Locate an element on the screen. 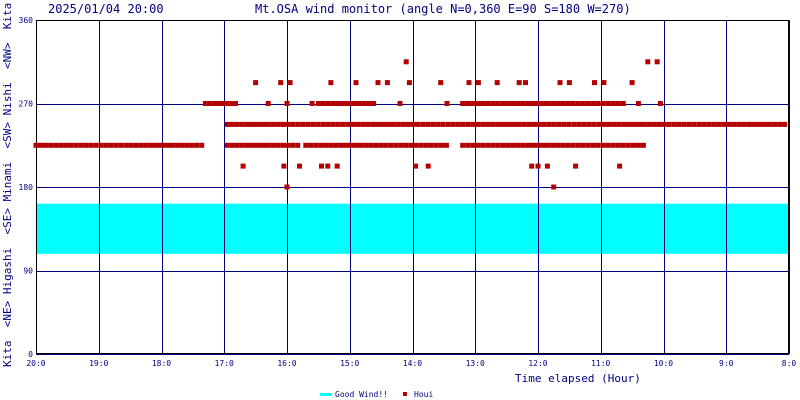 Image resolution: width=800 pixels, height=400 pixels. x-tick-label: 10:0 is located at coordinates (663, 363).